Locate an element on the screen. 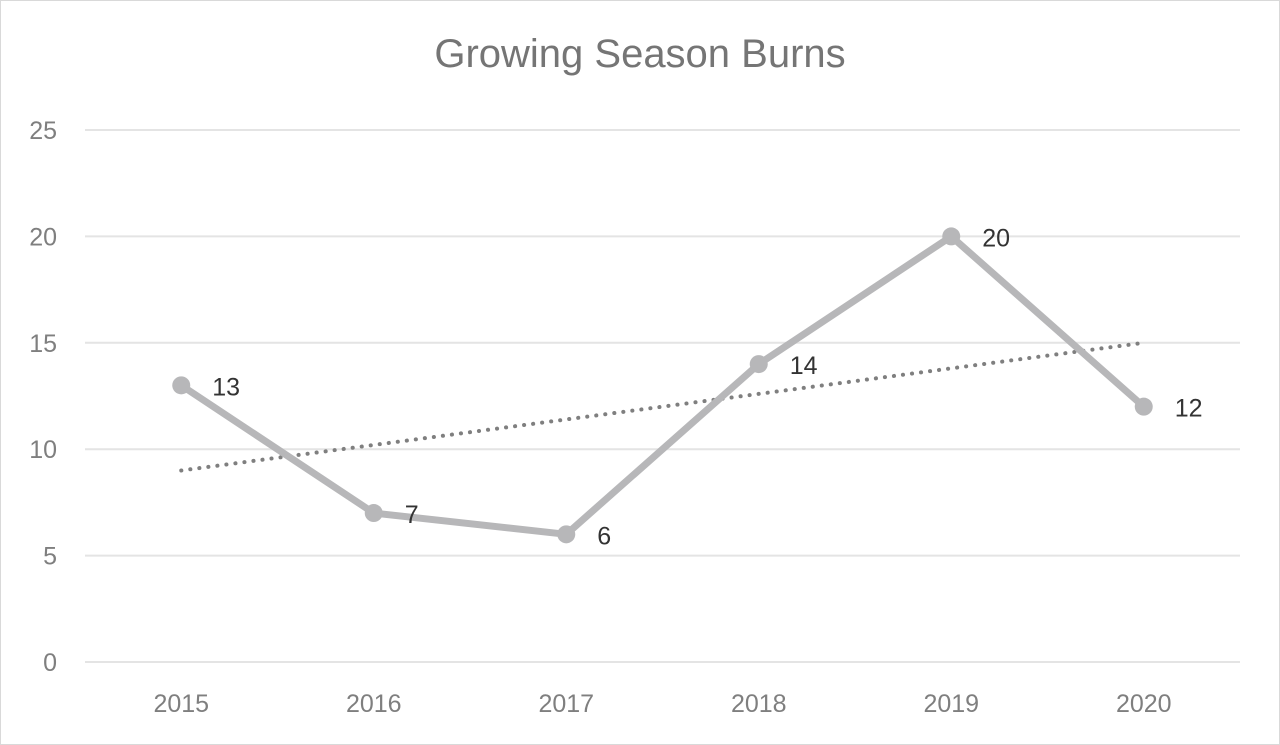 This screenshot has height=745, width=1280. y-tick-label: 5 is located at coordinates (50, 557).